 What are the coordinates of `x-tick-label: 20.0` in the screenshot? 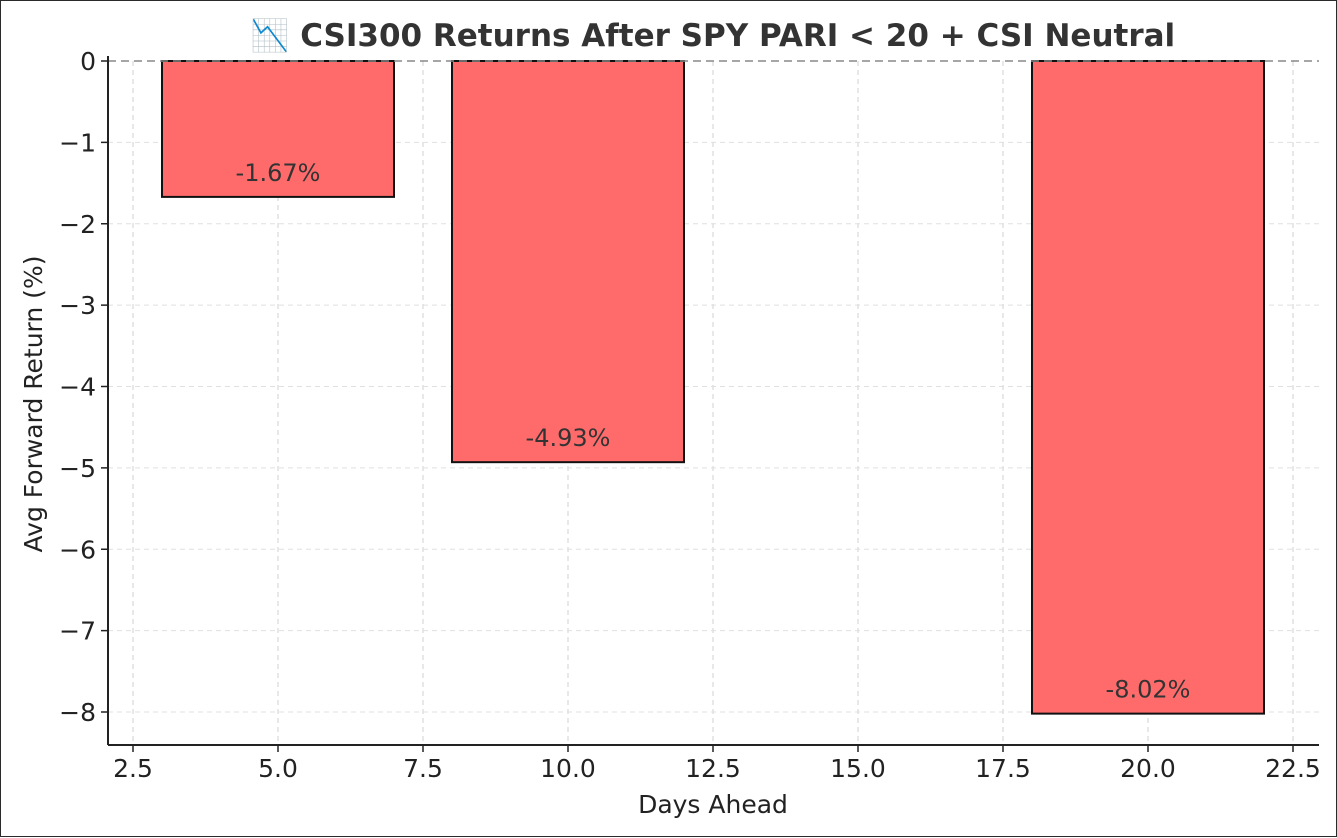 It's located at (1148, 768).